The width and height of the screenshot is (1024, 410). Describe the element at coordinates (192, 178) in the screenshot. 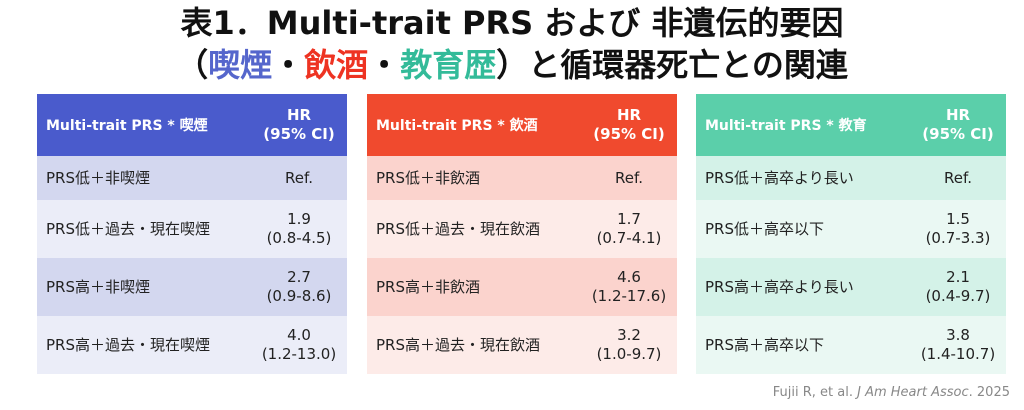

I see `table-row: PRS低＋非喫煙 Ref.` at that location.